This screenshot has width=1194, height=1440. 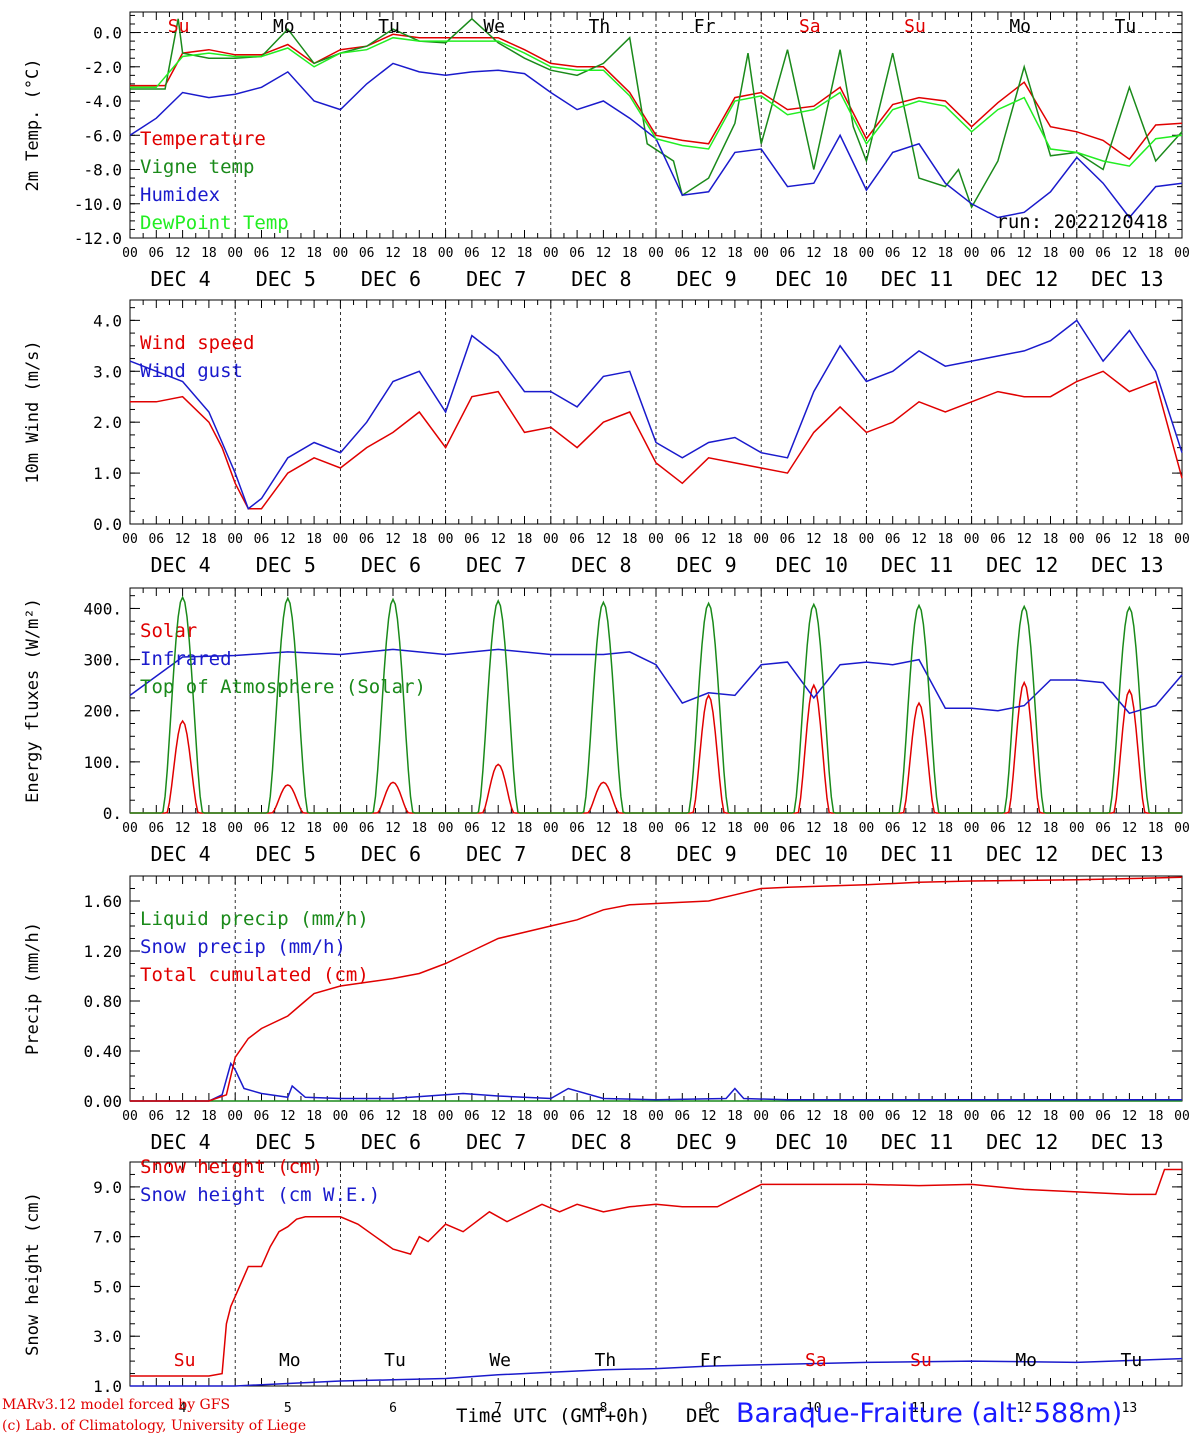 I want to click on series-line-snow-precip-mm-h-, so click(x=656, y=1081).